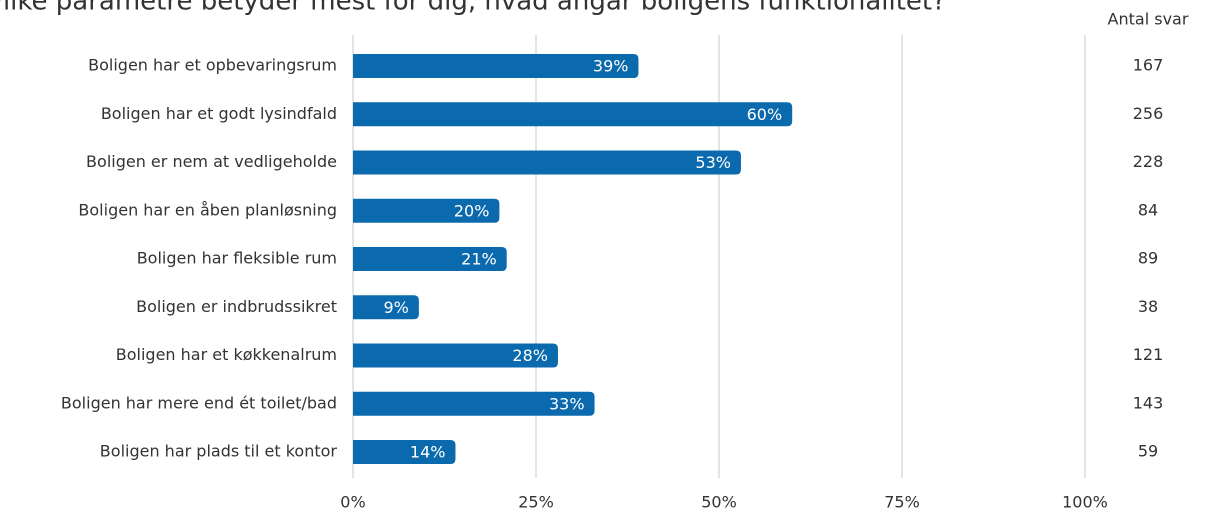 Image resolution: width=1215 pixels, height=516 pixels. I want to click on y-tick-label: Boligen har et køkkenalrum, so click(226, 354).